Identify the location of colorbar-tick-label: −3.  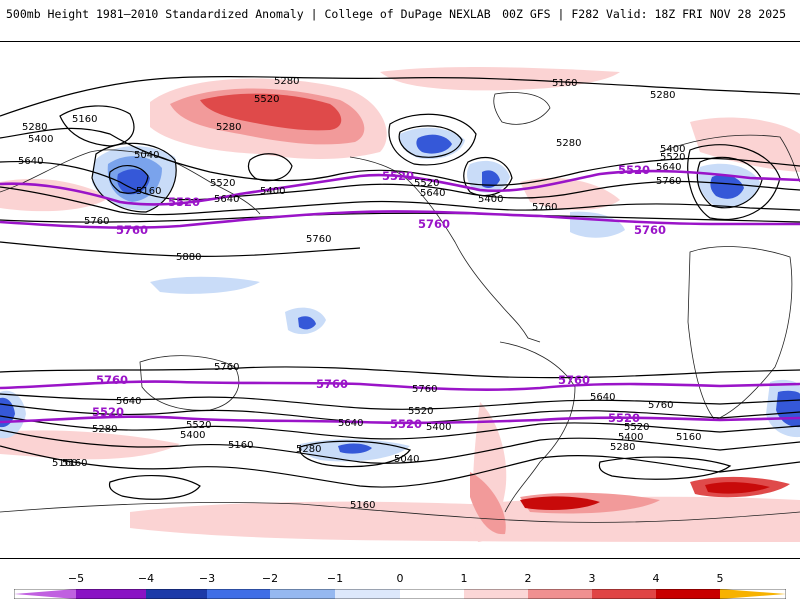
(207, 578).